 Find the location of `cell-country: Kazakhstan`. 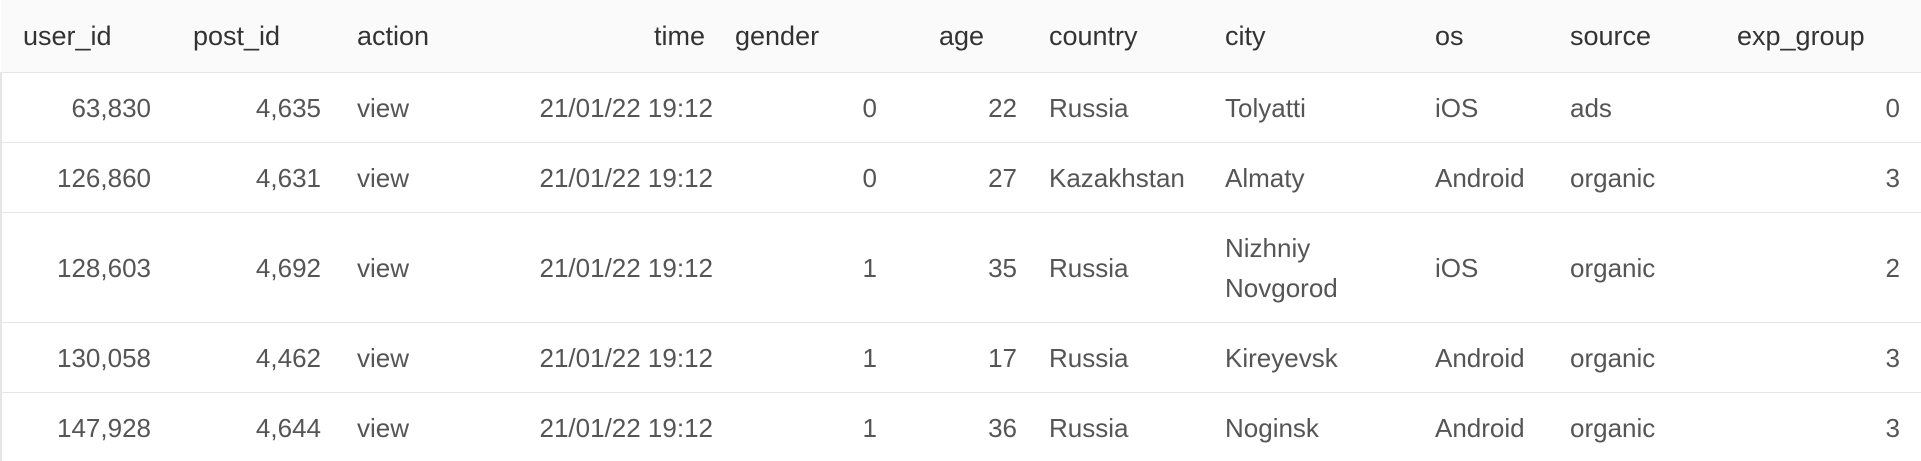

cell-country: Kazakhstan is located at coordinates (1121, 177).